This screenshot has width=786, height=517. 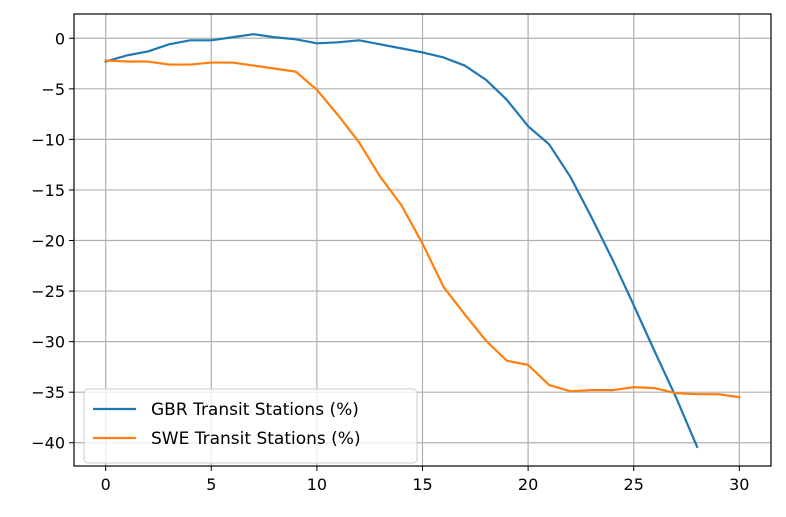 I want to click on y-axis-ticks: 0 −5 −10 −15 −20 −25 −30 −35 −40, so click(x=52, y=241).